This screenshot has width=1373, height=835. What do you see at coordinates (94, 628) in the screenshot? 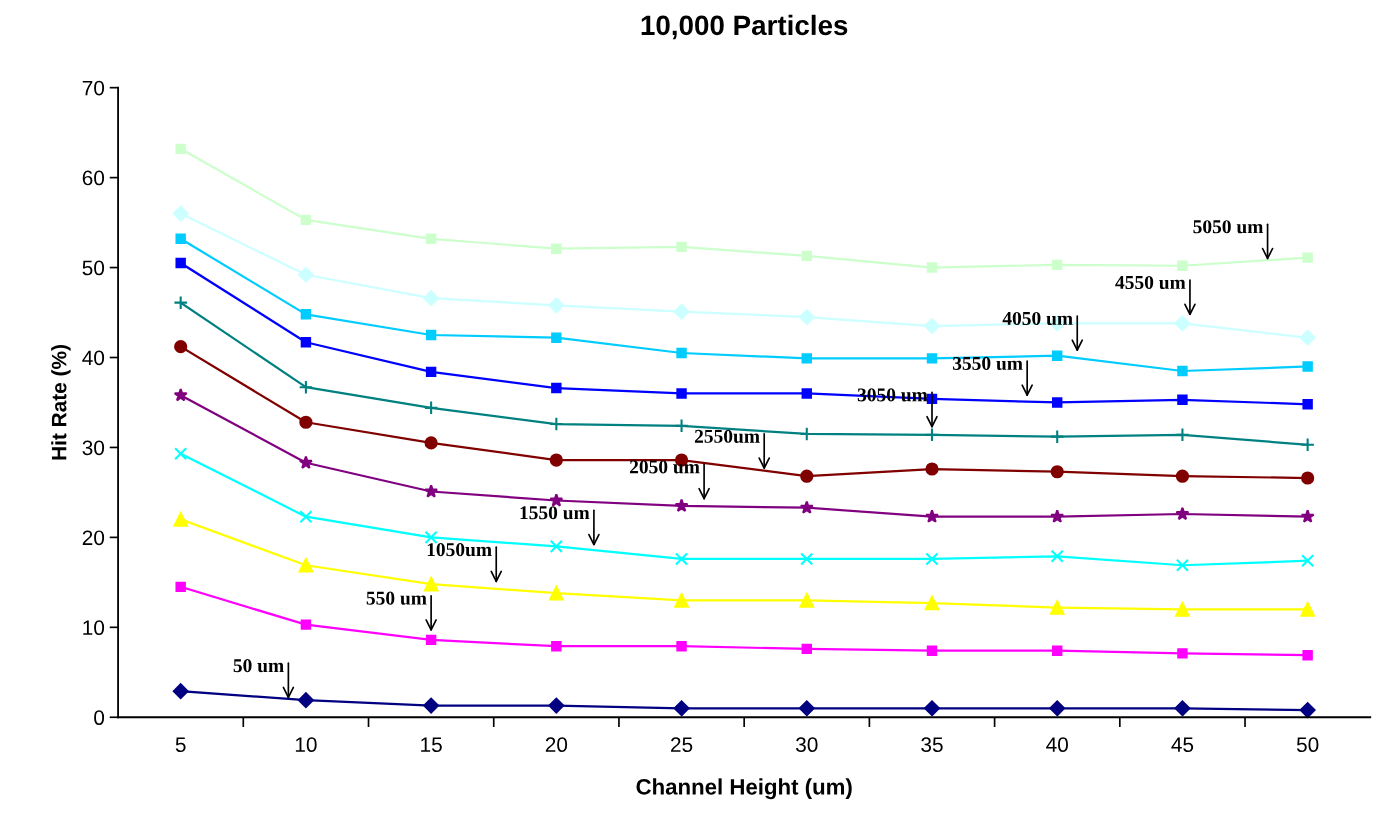
I see `y-tick-label: 10` at bounding box center [94, 628].